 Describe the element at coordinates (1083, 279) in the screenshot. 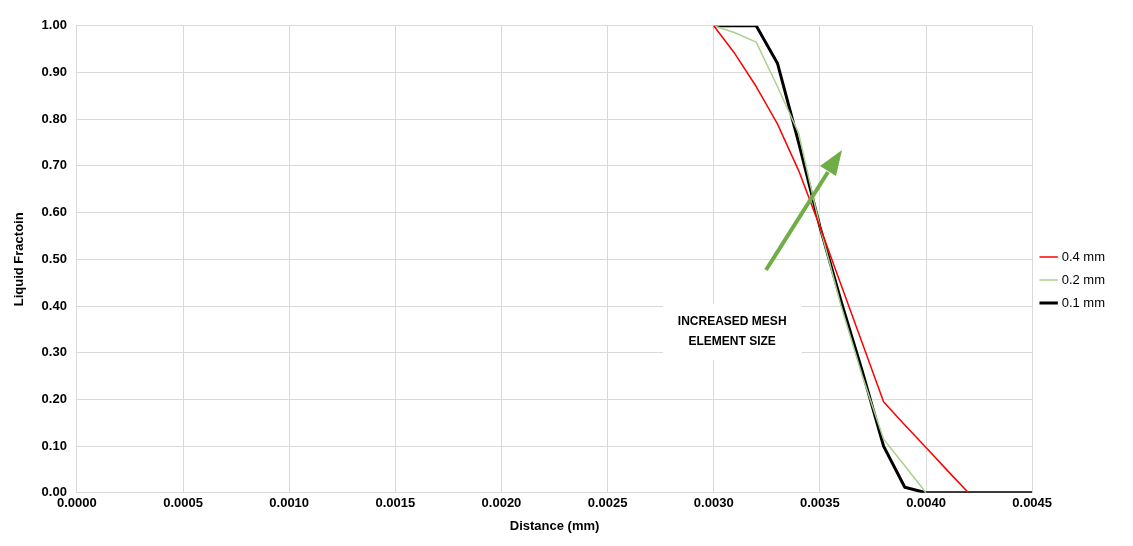

I see `legend-label: 0.2 mm` at that location.